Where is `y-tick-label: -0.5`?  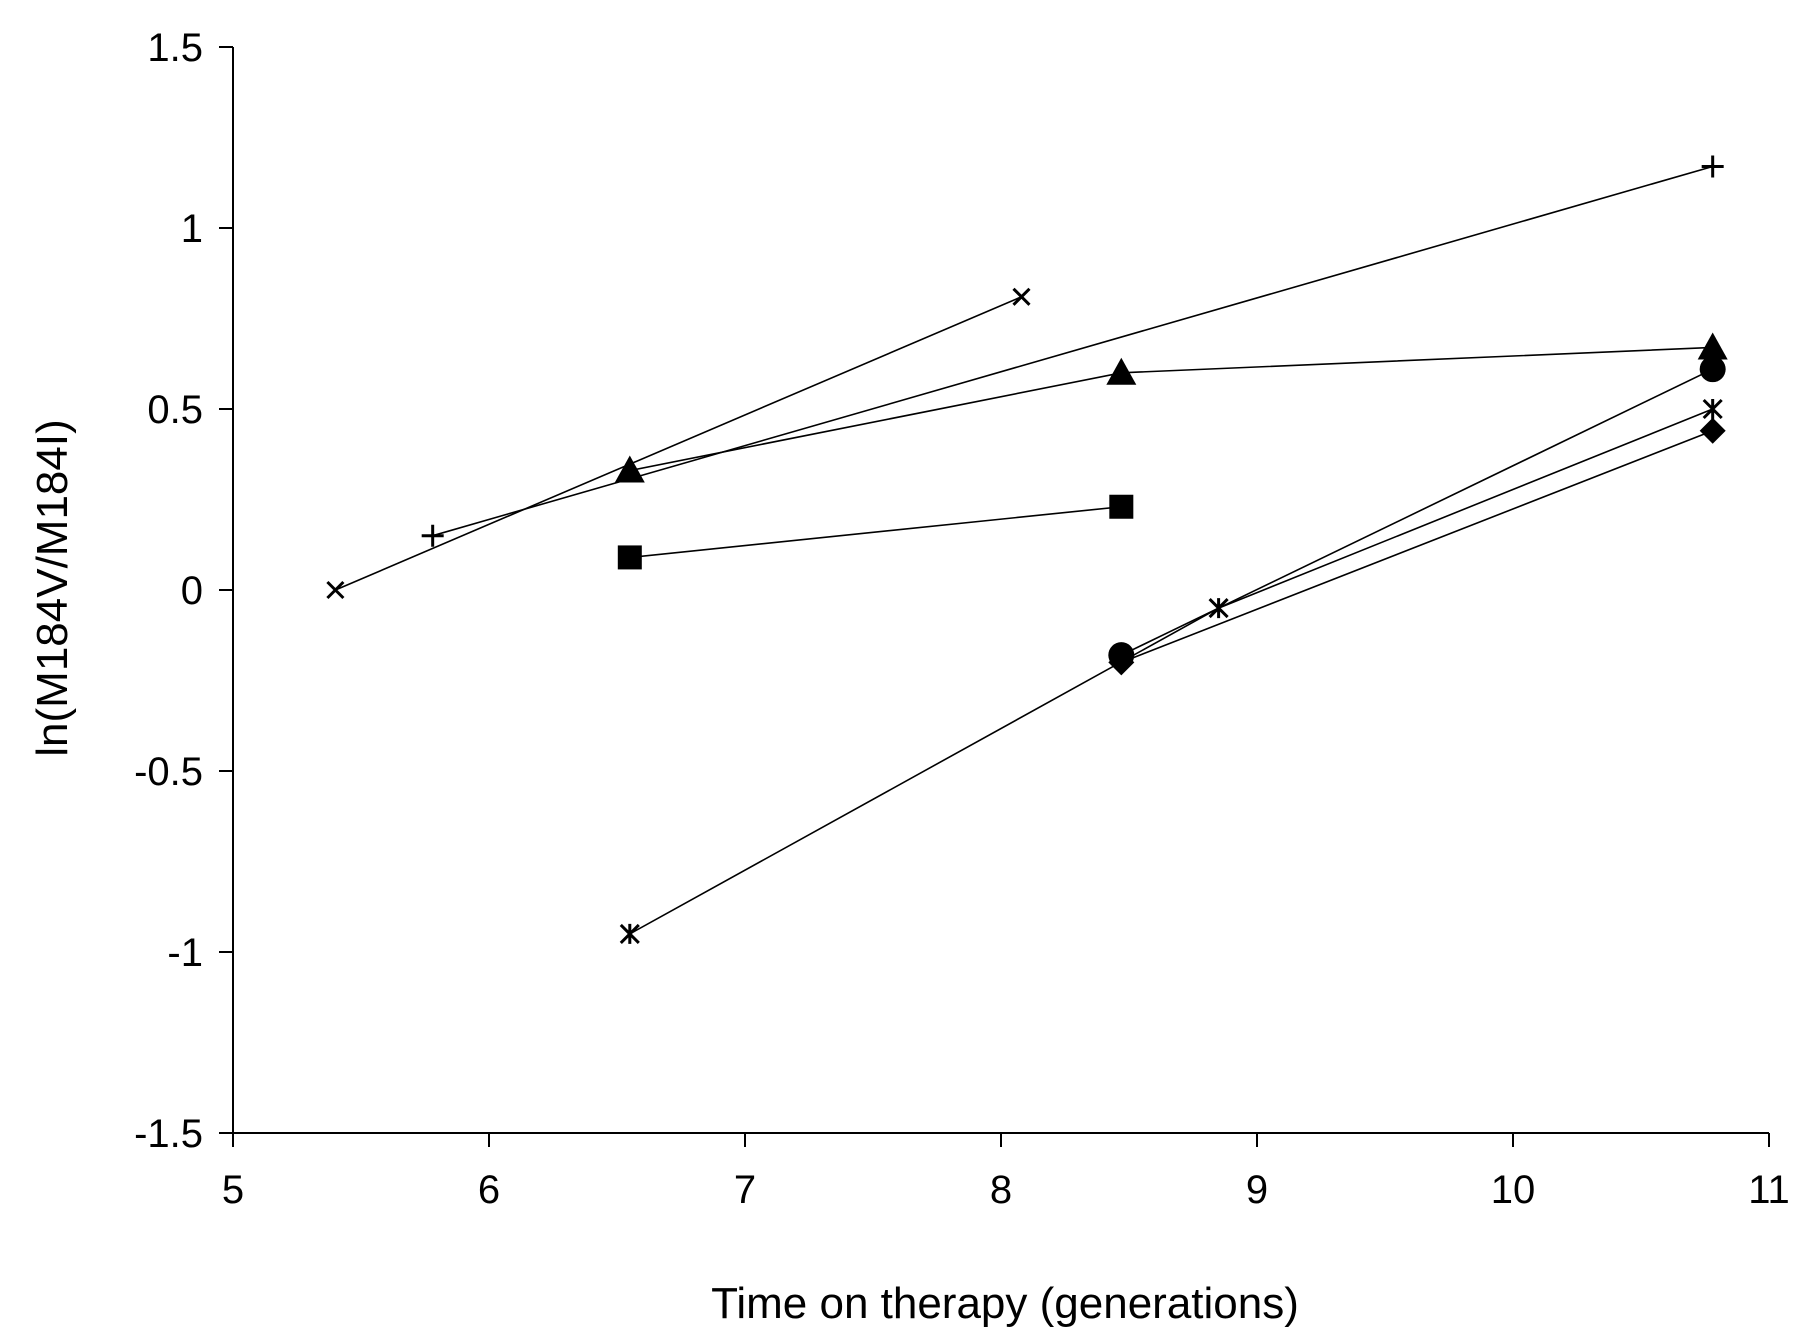
y-tick-label: -0.5 is located at coordinates (168, 772).